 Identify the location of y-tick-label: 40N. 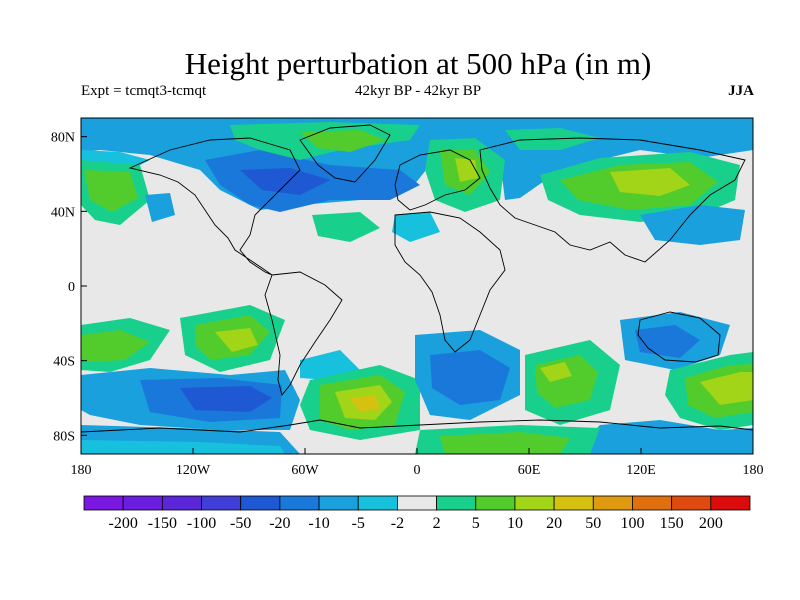
(63, 212).